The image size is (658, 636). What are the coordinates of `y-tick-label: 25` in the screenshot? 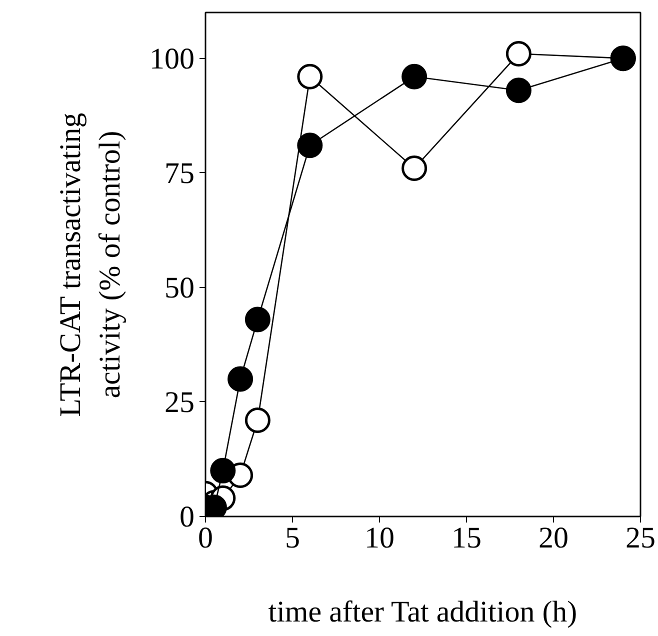 It's located at (179, 402).